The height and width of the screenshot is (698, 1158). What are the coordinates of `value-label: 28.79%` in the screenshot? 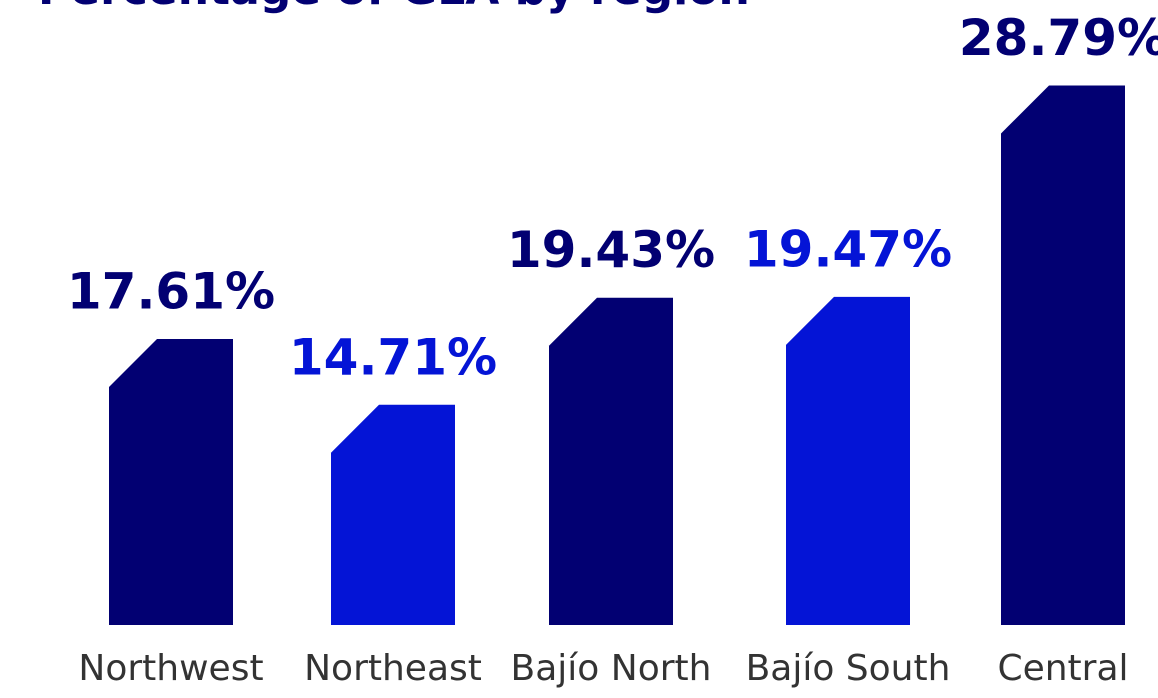 It's located at (1058, 38).